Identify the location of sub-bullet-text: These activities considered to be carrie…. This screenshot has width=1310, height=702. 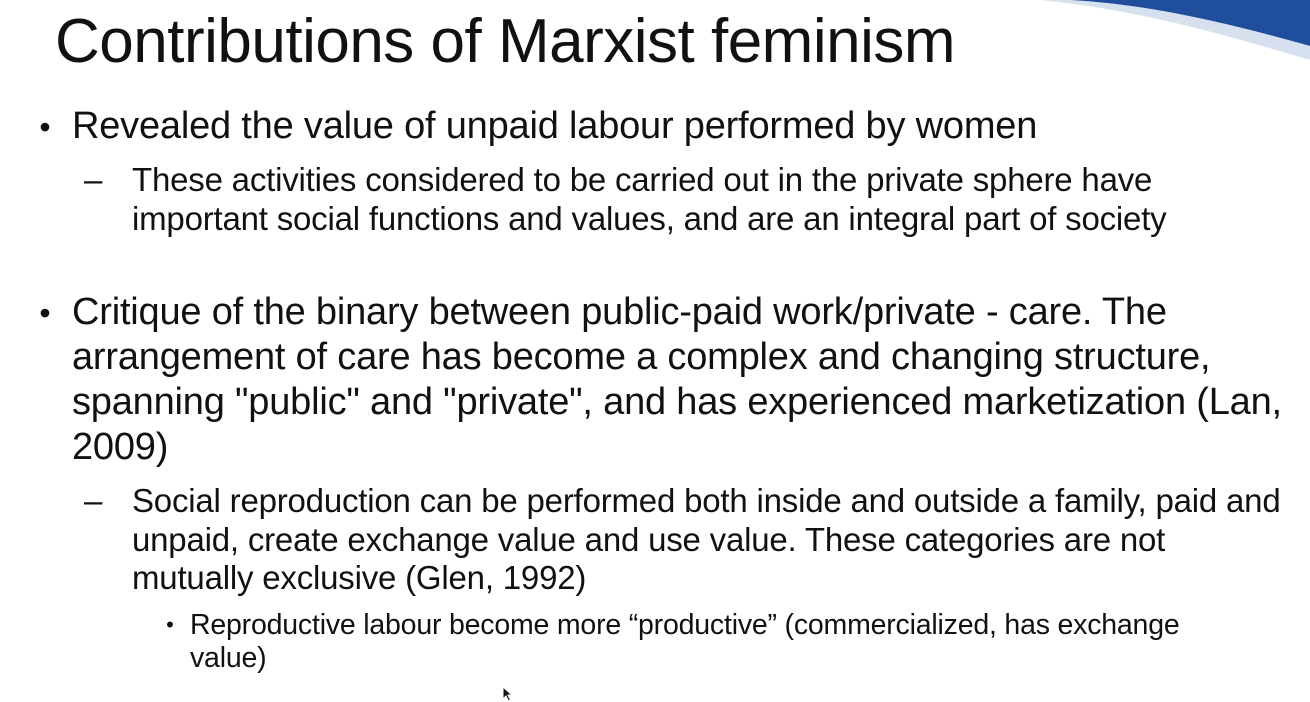
(649, 199).